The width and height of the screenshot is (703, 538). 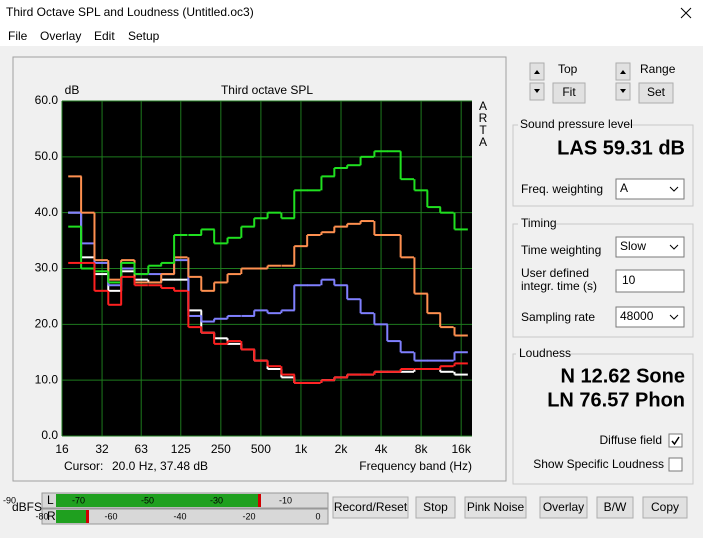 What do you see at coordinates (50, 500) in the screenshot?
I see `channel-label: L` at bounding box center [50, 500].